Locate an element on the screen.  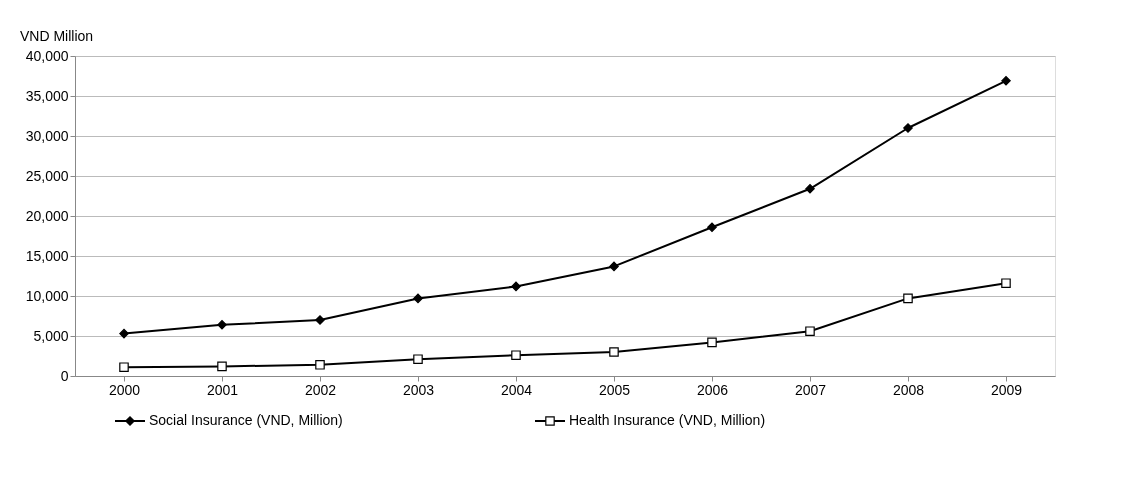
y-tick-label: 40,000 is located at coordinates (47, 55).